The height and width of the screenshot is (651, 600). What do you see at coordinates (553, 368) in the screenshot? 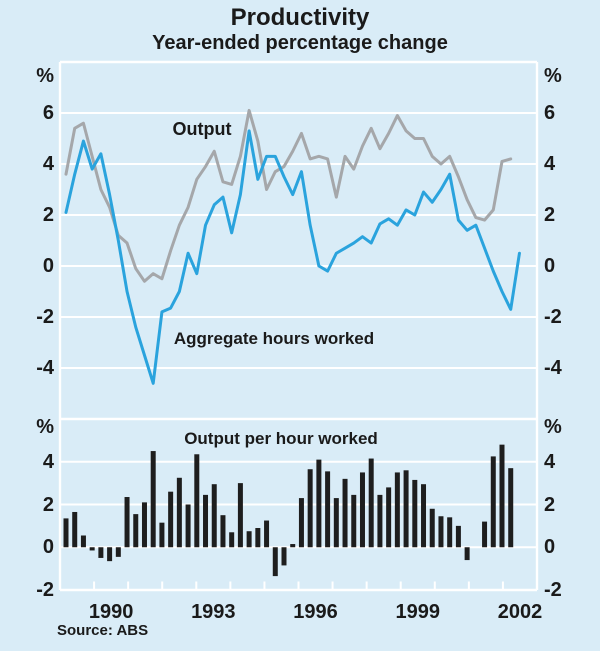
I see `y-tick-label-right: -4` at bounding box center [553, 368].